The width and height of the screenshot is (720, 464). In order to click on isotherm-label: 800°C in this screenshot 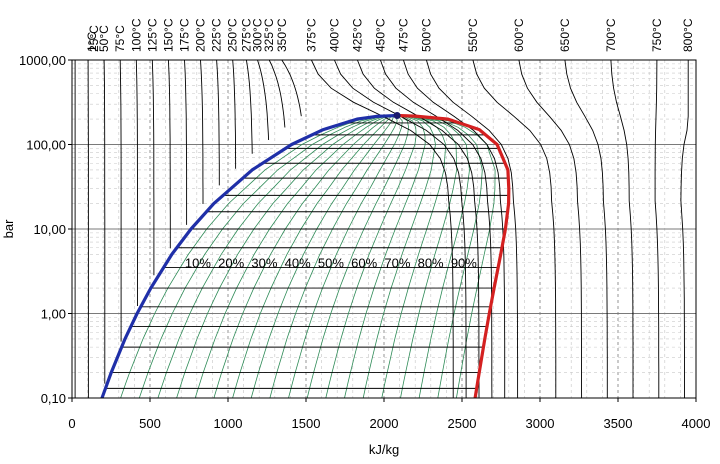, I will do `click(688, 35)`.